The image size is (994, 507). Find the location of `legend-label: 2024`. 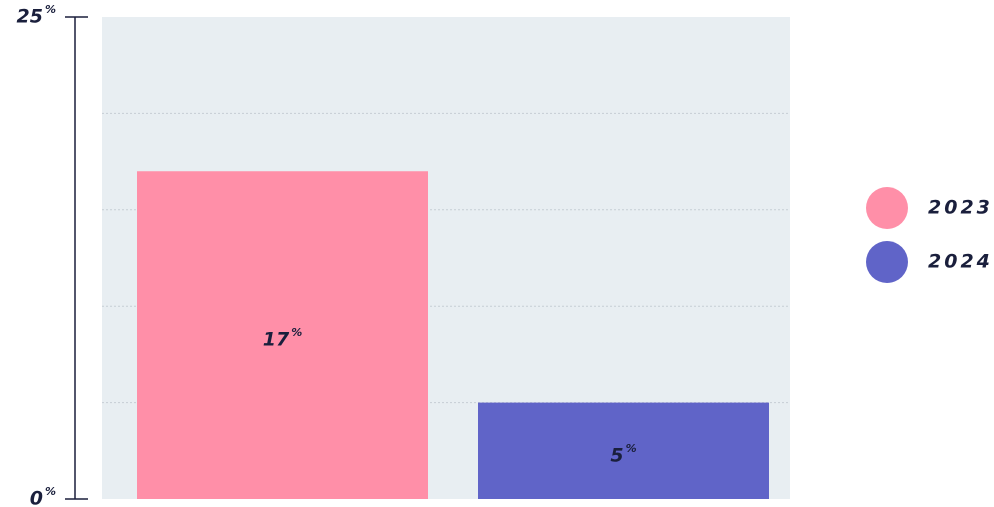

legend-label: 2024 is located at coordinates (960, 262).